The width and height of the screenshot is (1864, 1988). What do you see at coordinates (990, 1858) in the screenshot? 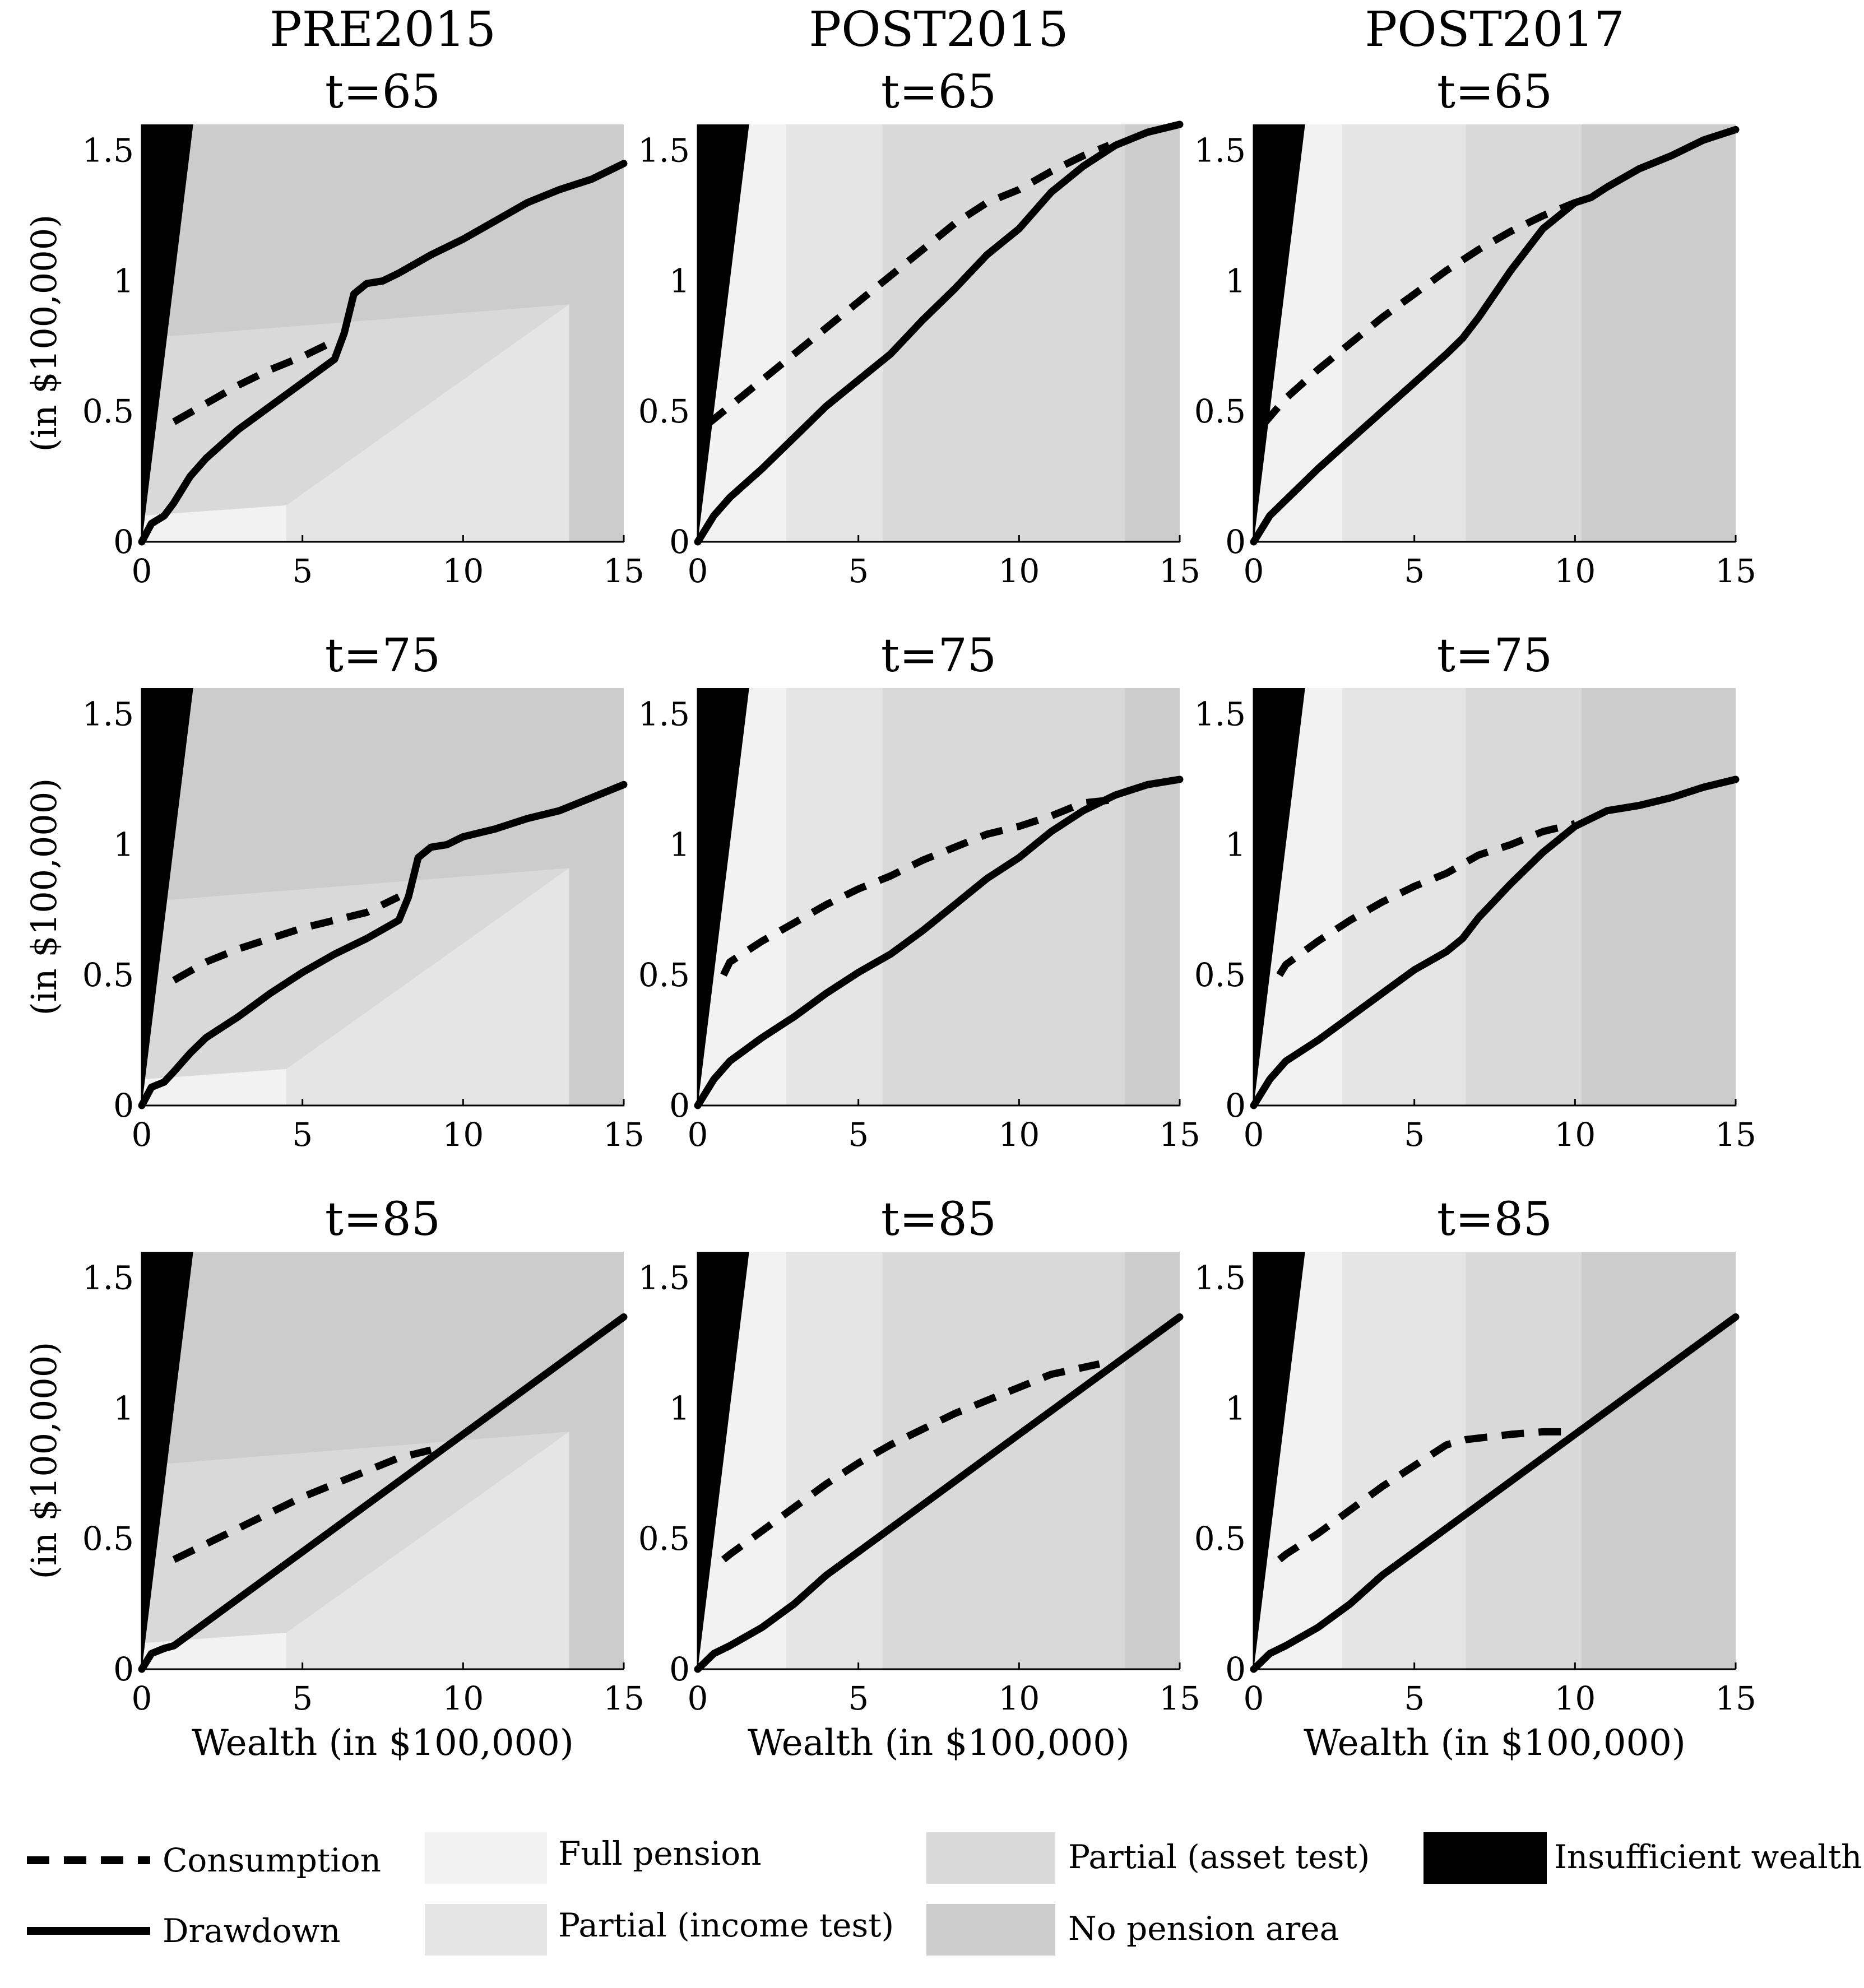
I see `legend-swatch-asset` at bounding box center [990, 1858].